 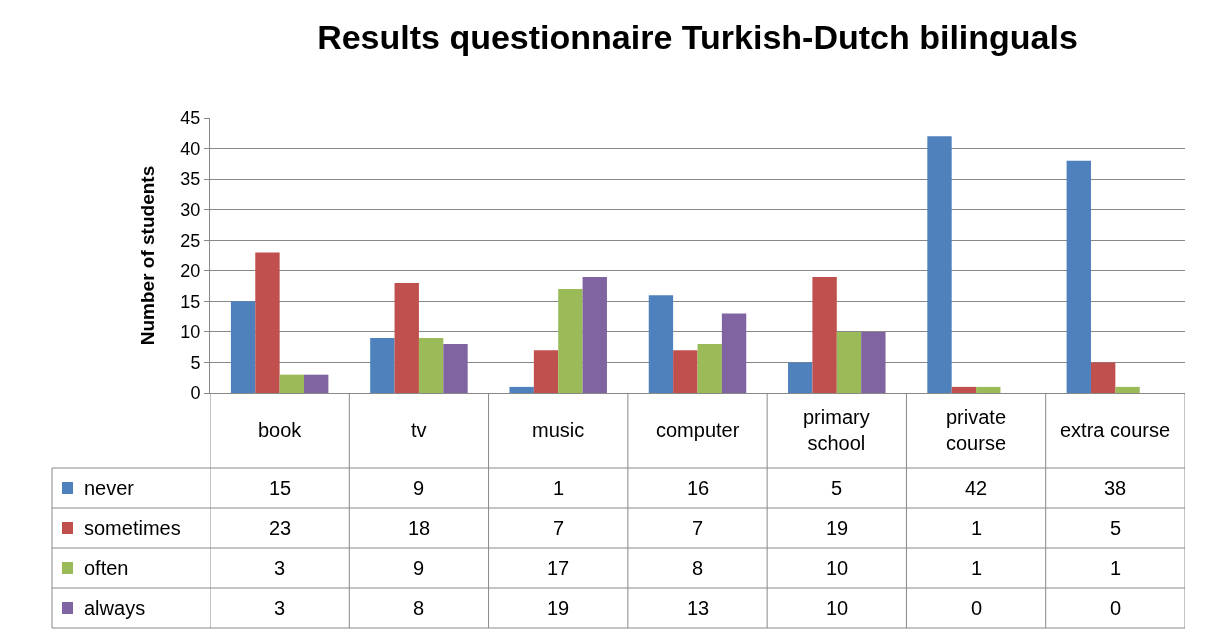 I want to click on y-tick-label: 15, so click(x=190, y=301).